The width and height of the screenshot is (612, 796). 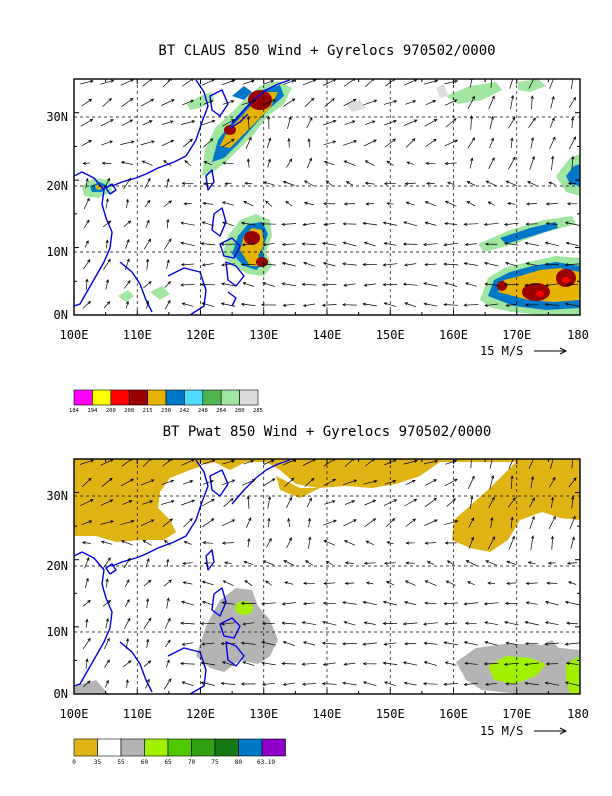 I want to click on top-colorbar-label: 280, so click(x=240, y=411).